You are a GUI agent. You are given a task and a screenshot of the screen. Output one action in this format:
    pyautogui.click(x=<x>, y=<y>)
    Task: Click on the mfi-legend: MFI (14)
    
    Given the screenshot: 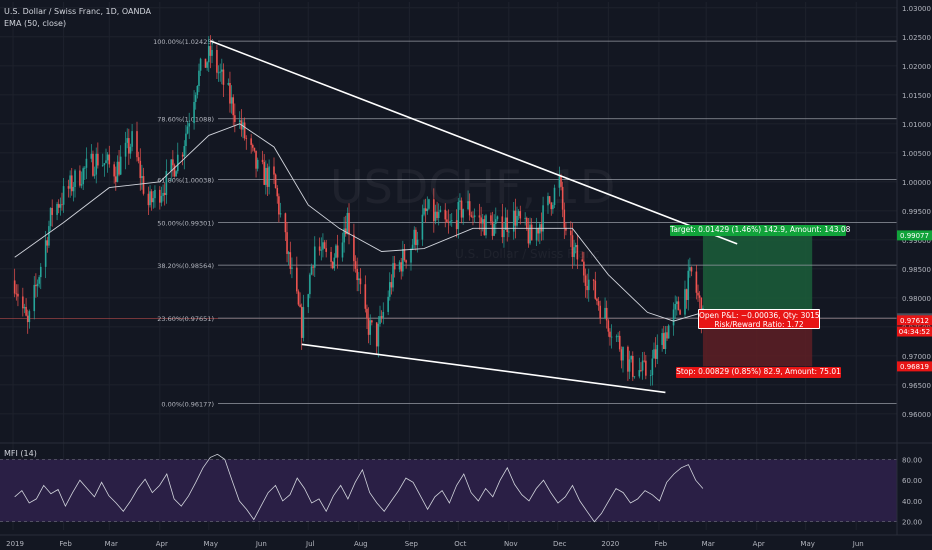 What is the action you would take?
    pyautogui.click(x=20, y=453)
    